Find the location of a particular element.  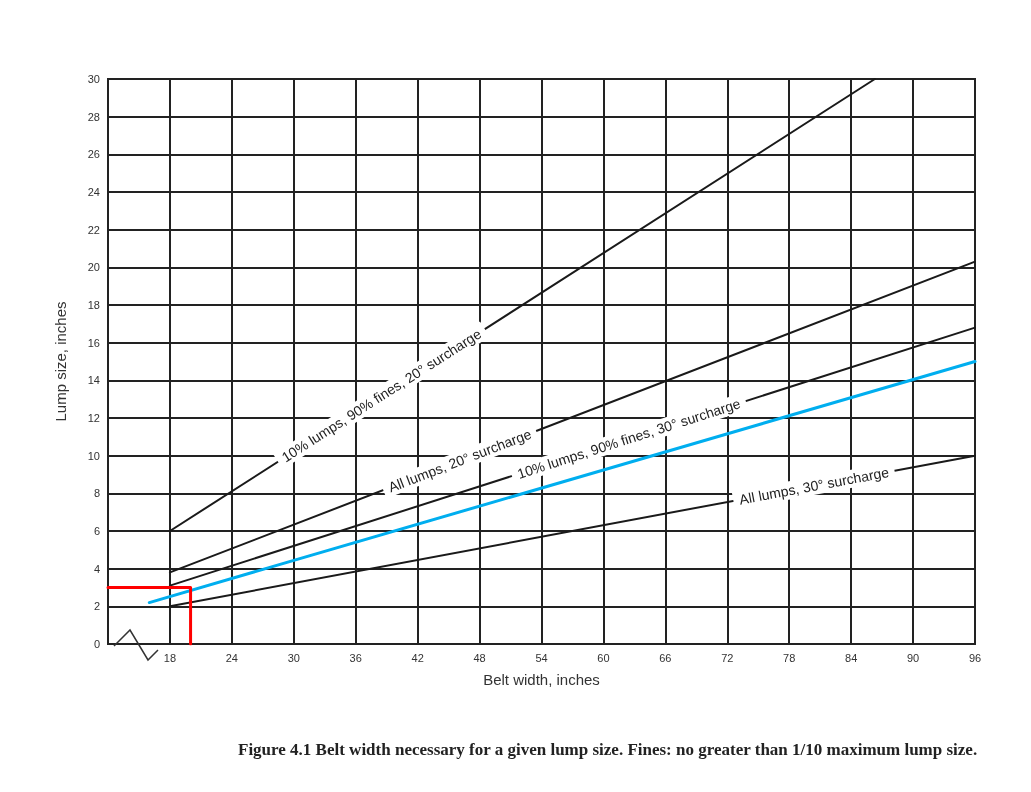

x-axis-title: Belt width, inches is located at coordinates (541, 679).